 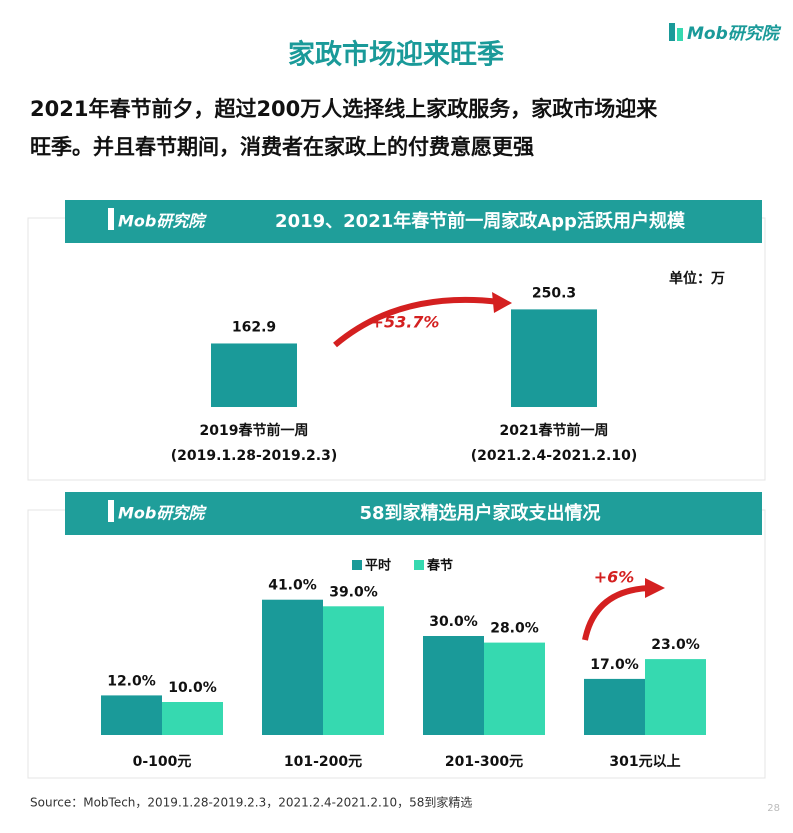 What do you see at coordinates (614, 577) in the screenshot?
I see `annotation: +6%` at bounding box center [614, 577].